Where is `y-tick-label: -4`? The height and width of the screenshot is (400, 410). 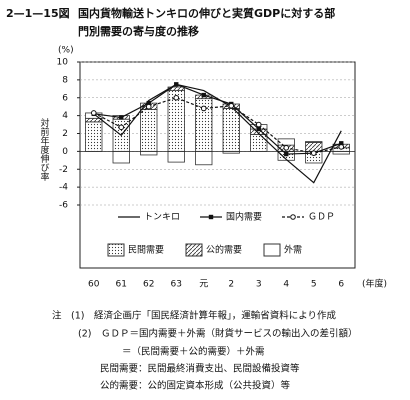 y-tick-label: -4 is located at coordinates (63, 188).